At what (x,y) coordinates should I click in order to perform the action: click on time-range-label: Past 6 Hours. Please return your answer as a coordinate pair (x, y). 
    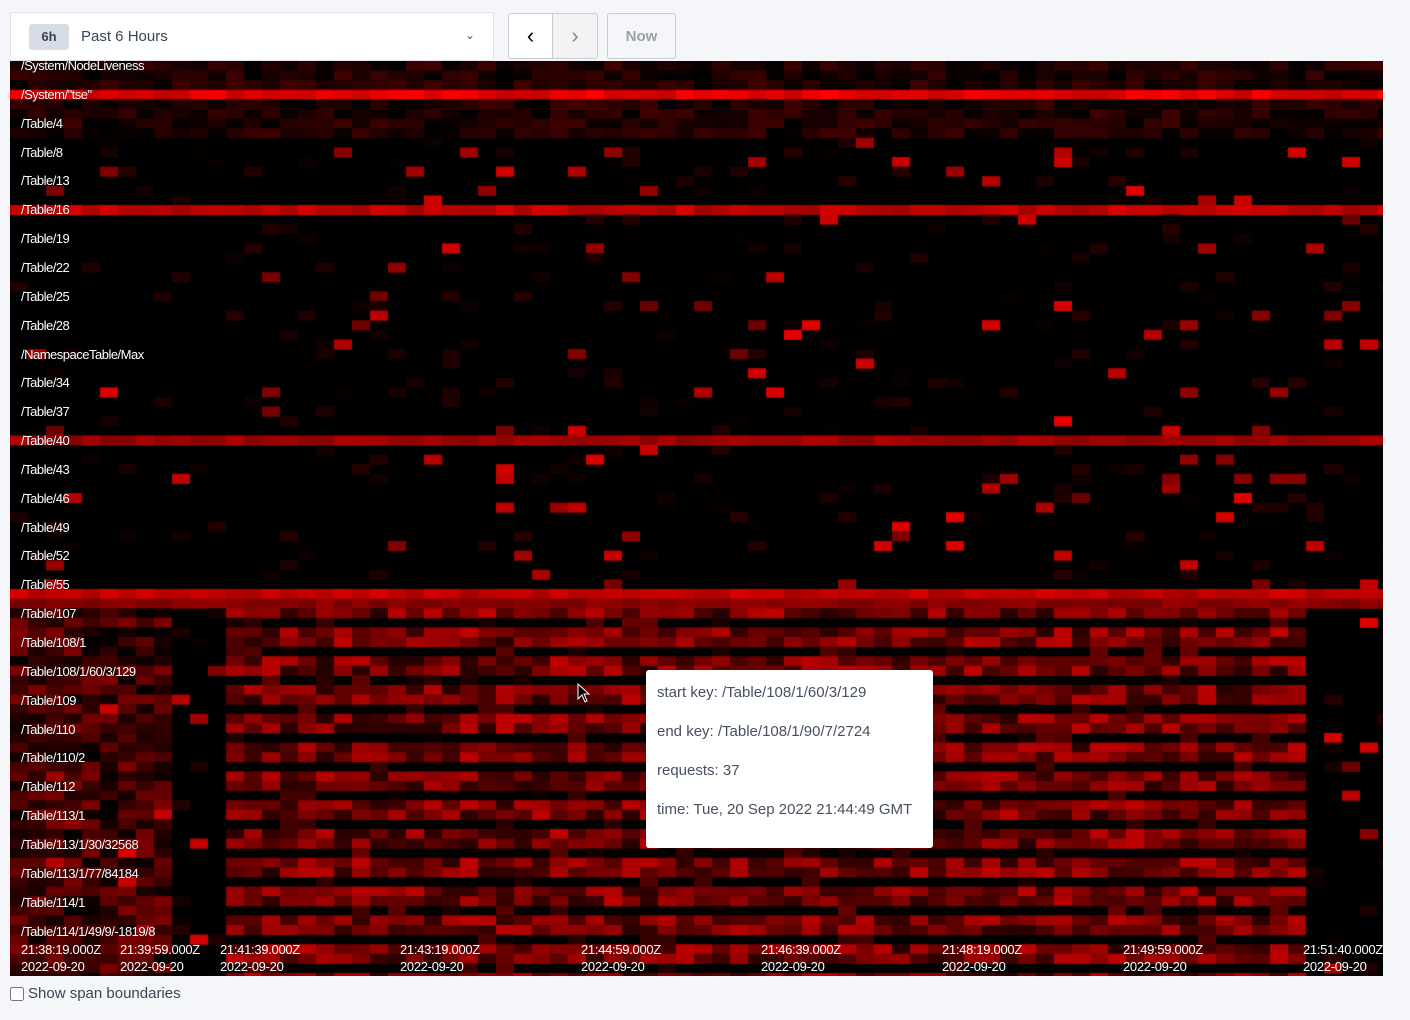
    Looking at the image, I should click on (124, 36).